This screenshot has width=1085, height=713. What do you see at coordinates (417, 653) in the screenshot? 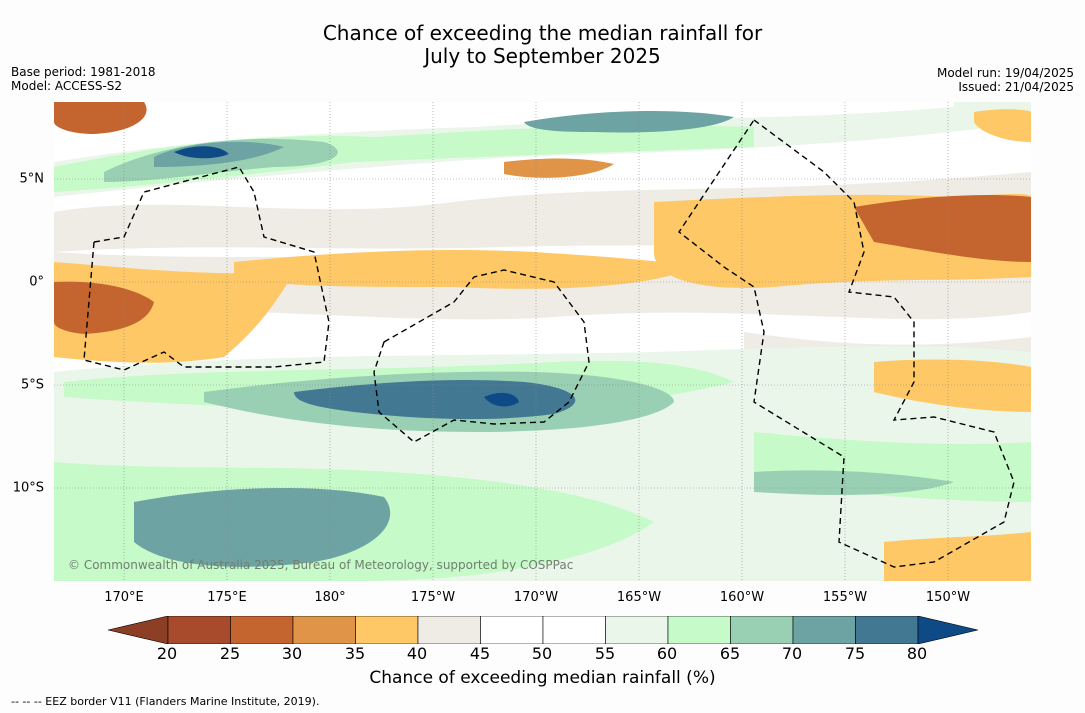
I see `colorbar-tick: 40` at bounding box center [417, 653].